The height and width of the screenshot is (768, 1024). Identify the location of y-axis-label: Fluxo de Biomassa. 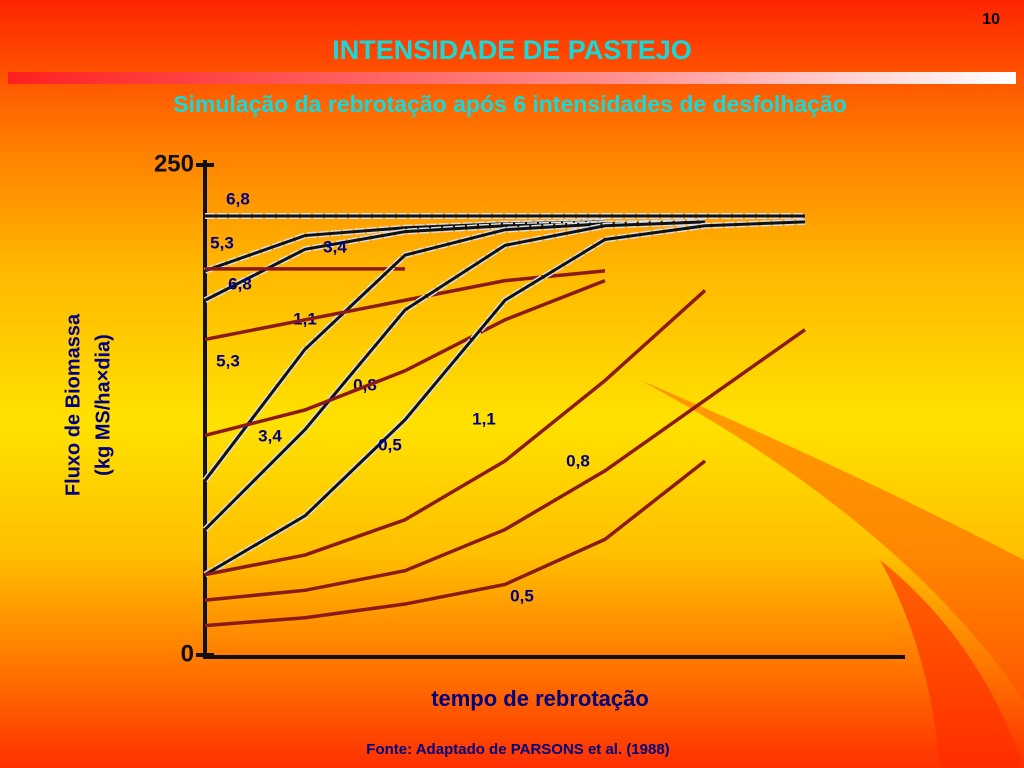
(73, 404).